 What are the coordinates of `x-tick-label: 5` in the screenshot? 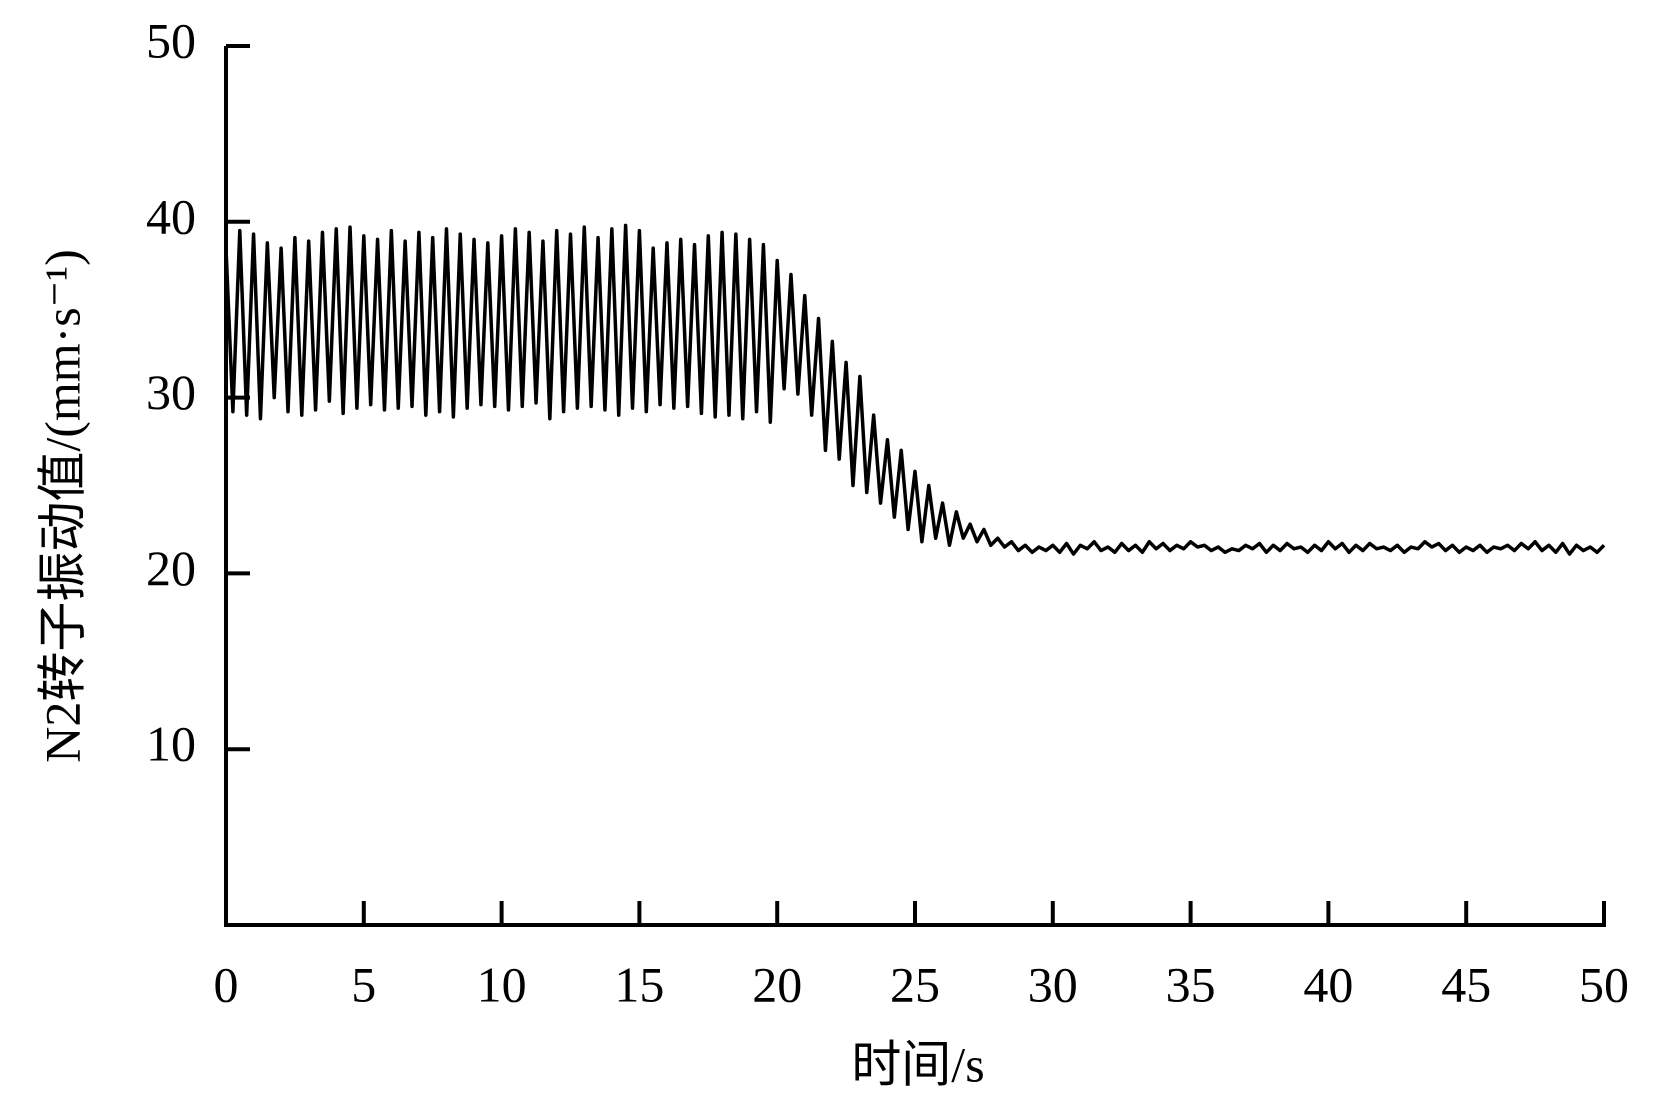 It's located at (363, 984).